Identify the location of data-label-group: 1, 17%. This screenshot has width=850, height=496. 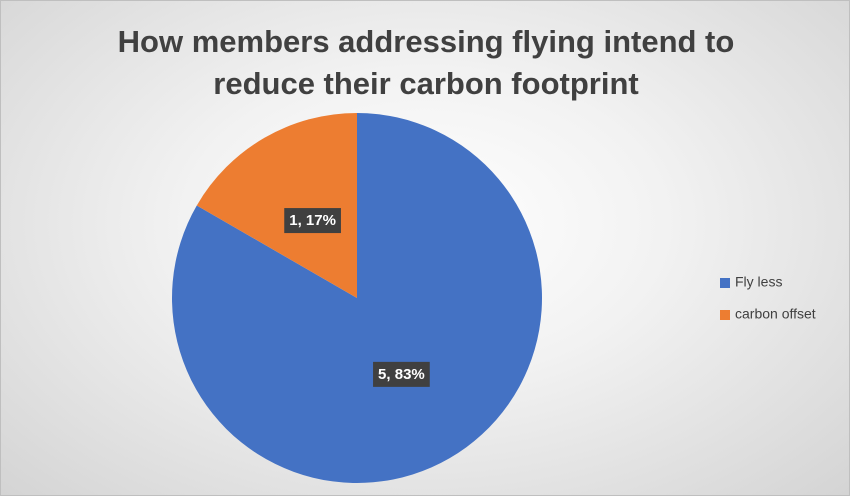
(312, 221).